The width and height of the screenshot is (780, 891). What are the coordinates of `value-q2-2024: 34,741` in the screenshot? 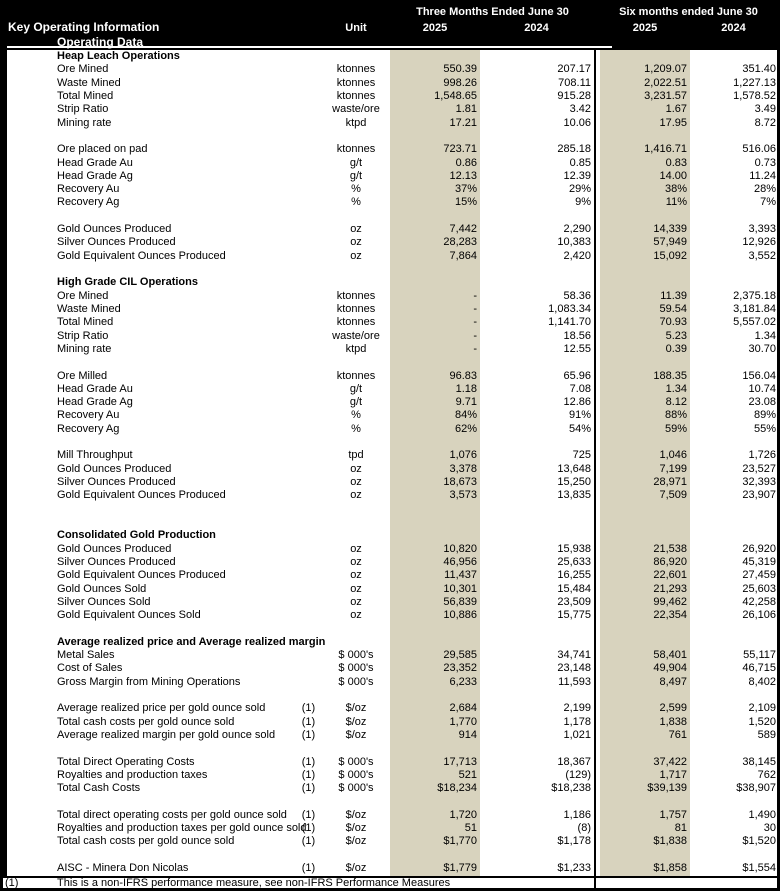 It's located at (574, 655).